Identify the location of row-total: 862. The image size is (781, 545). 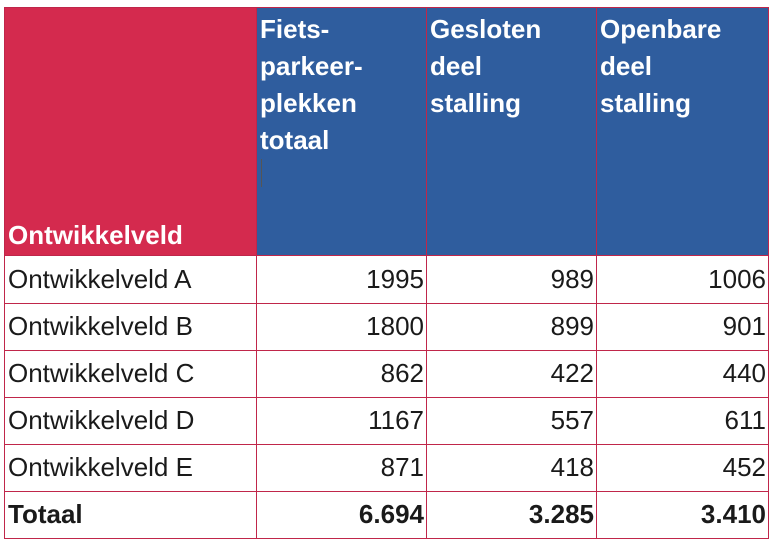
(341, 373).